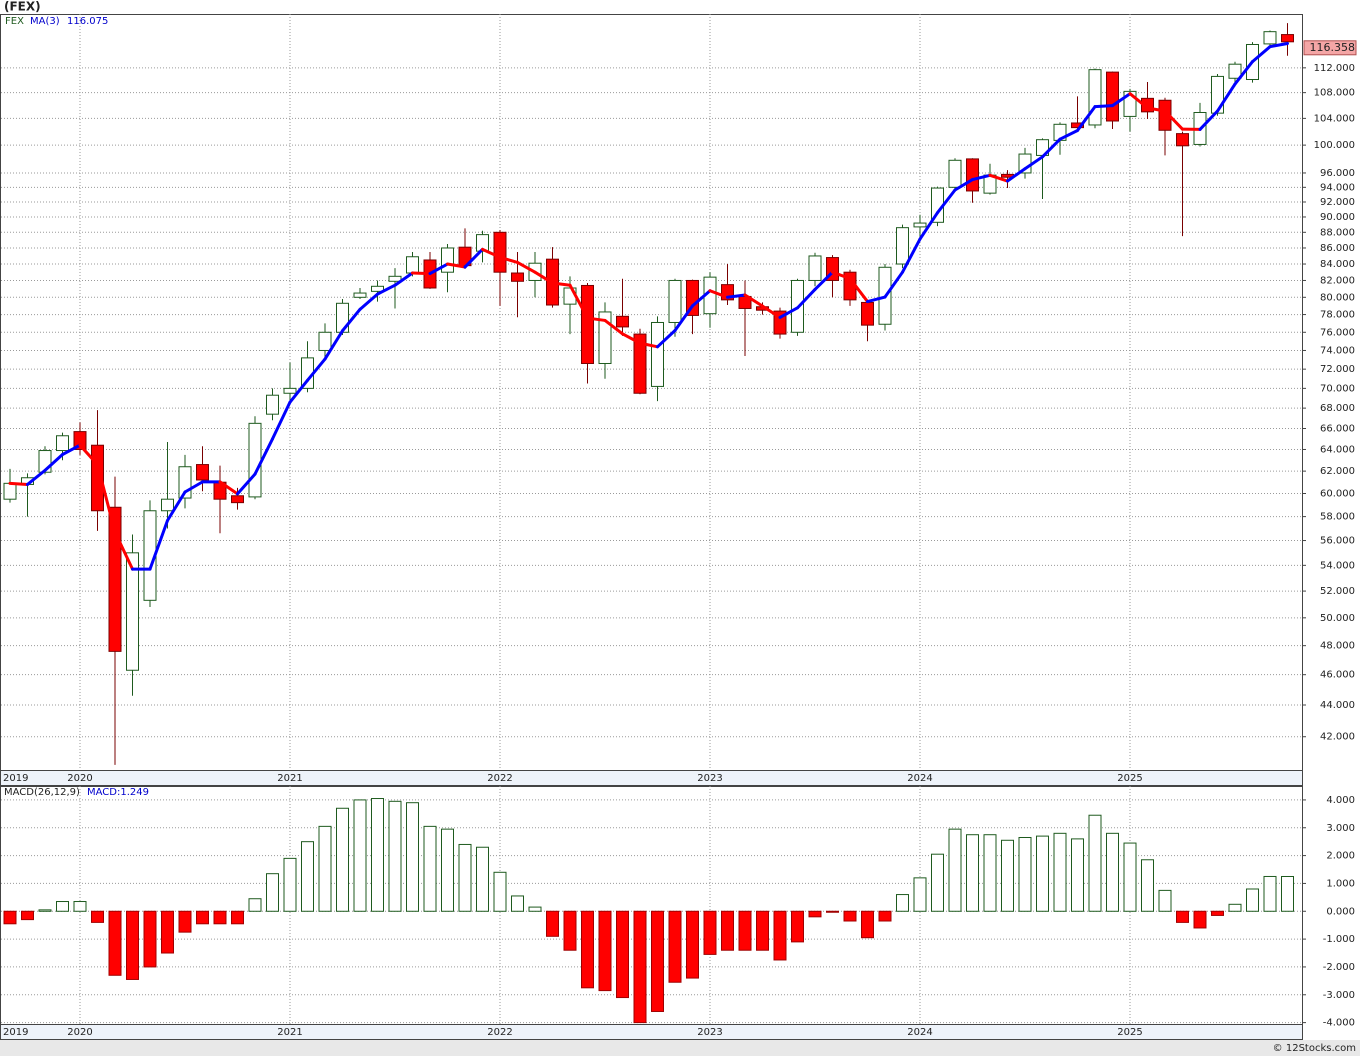 The image size is (1360, 1056). What do you see at coordinates (1337, 517) in the screenshot?
I see `y-tick-label: 58.000` at bounding box center [1337, 517].